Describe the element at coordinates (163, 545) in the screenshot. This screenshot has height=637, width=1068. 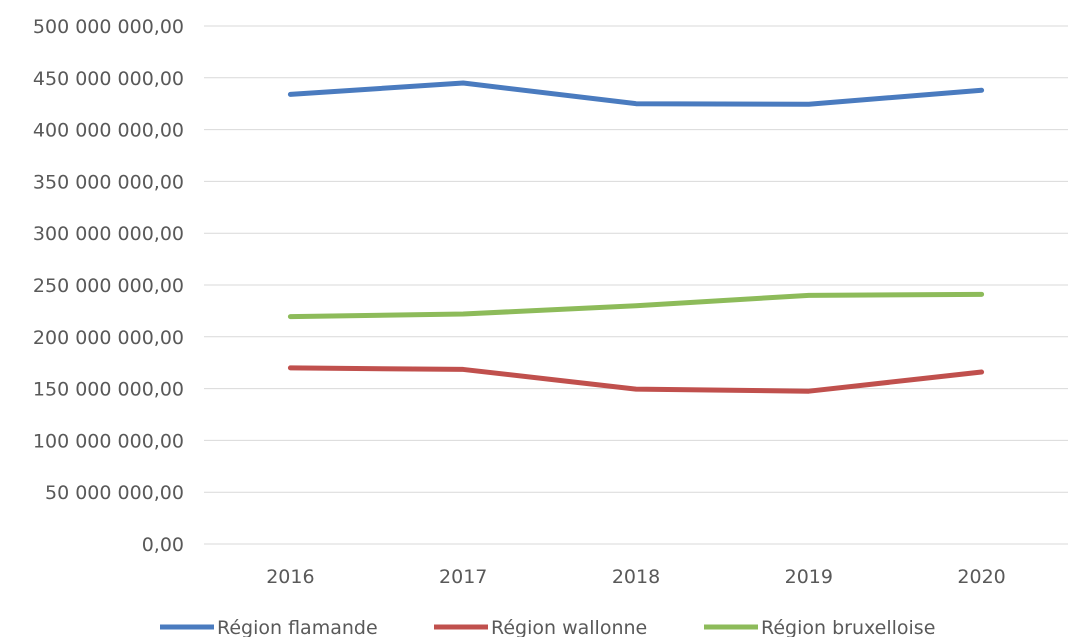
I see `y-tick-label: 0,00` at that location.